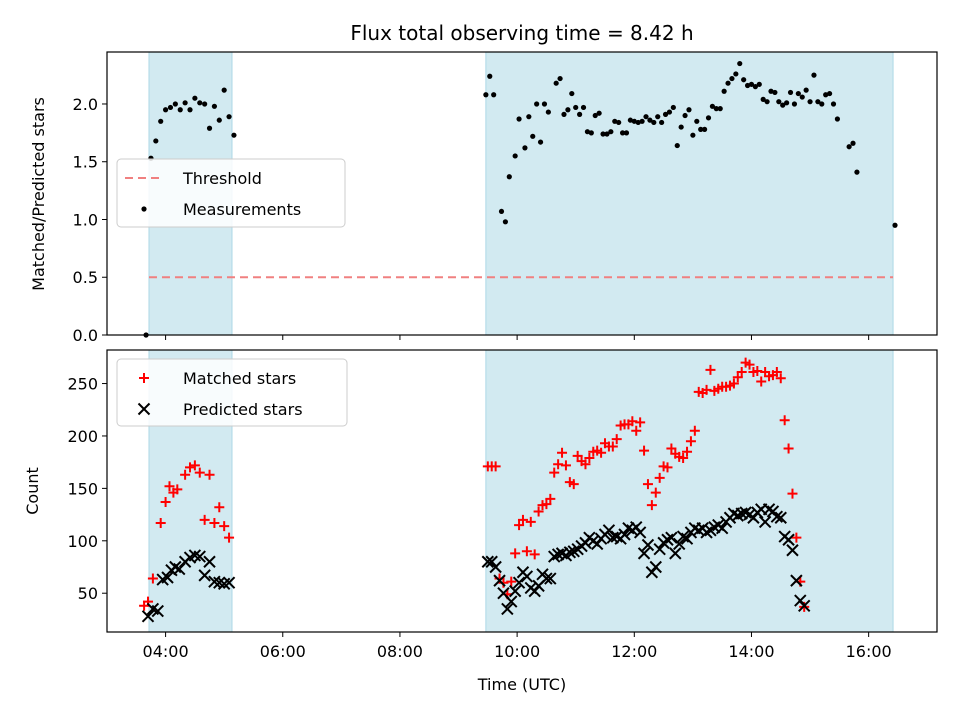 This screenshot has height=720, width=960. I want to click on y-tick-label: 1.0, so click(85, 219).